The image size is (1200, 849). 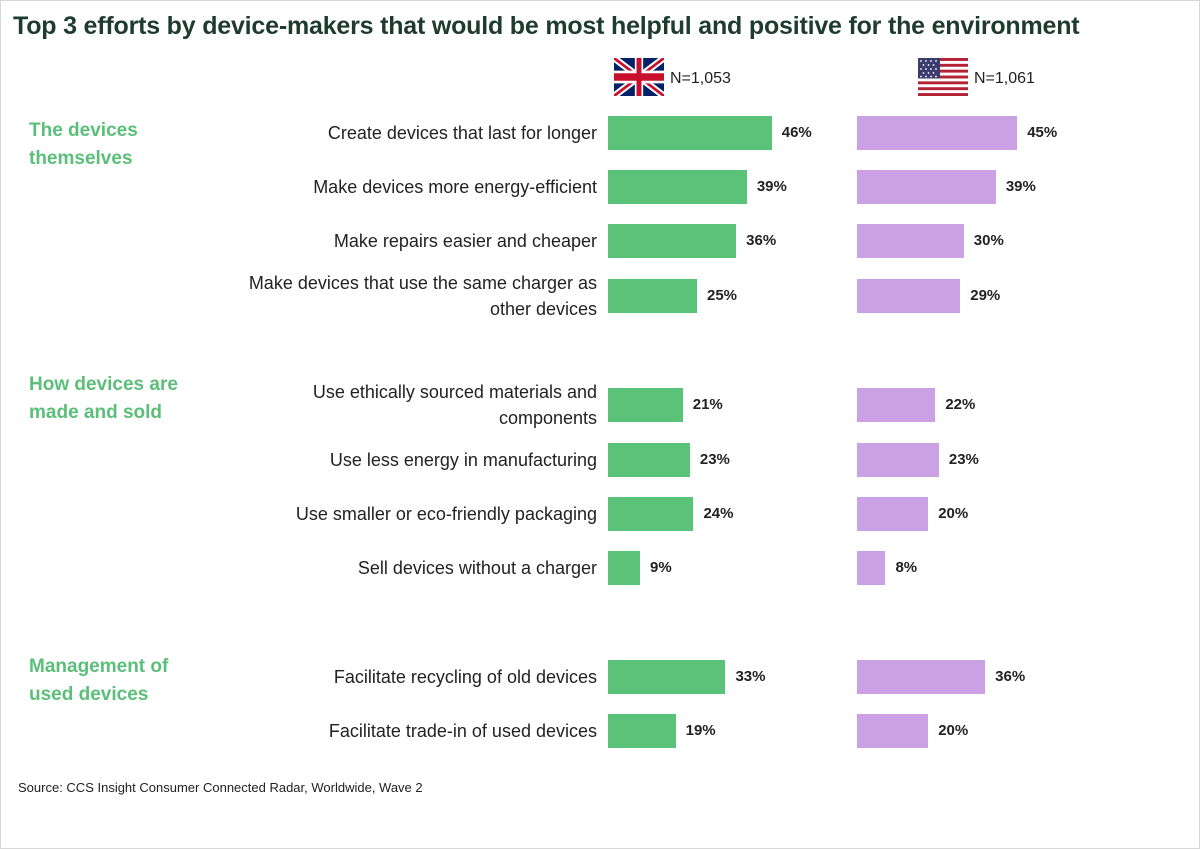 What do you see at coordinates (953, 730) in the screenshot?
I see `us-value-label-facilitate-trade-in-of-used-devices: 20%` at bounding box center [953, 730].